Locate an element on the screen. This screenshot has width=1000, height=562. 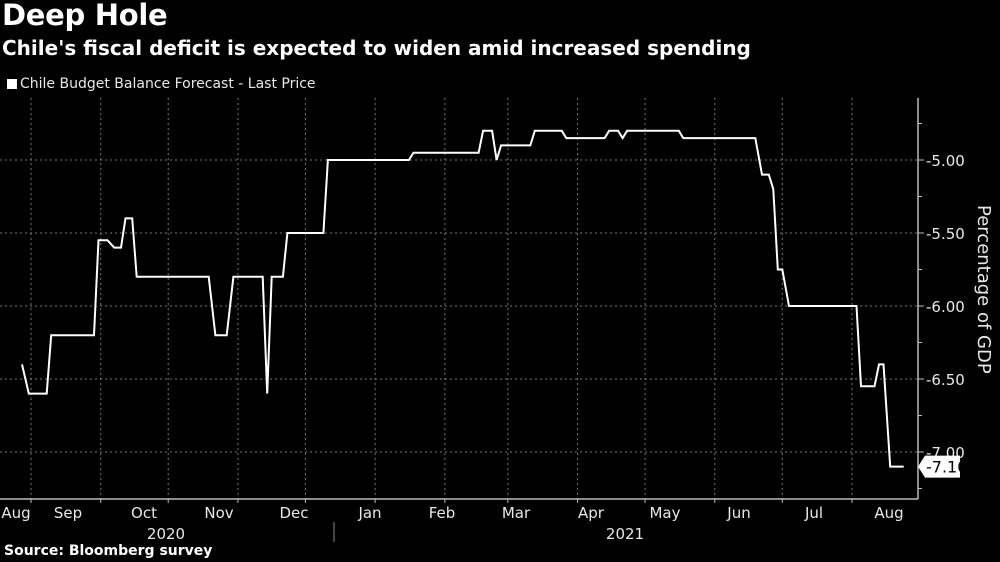
x-tick-label: Feb is located at coordinates (442, 513).